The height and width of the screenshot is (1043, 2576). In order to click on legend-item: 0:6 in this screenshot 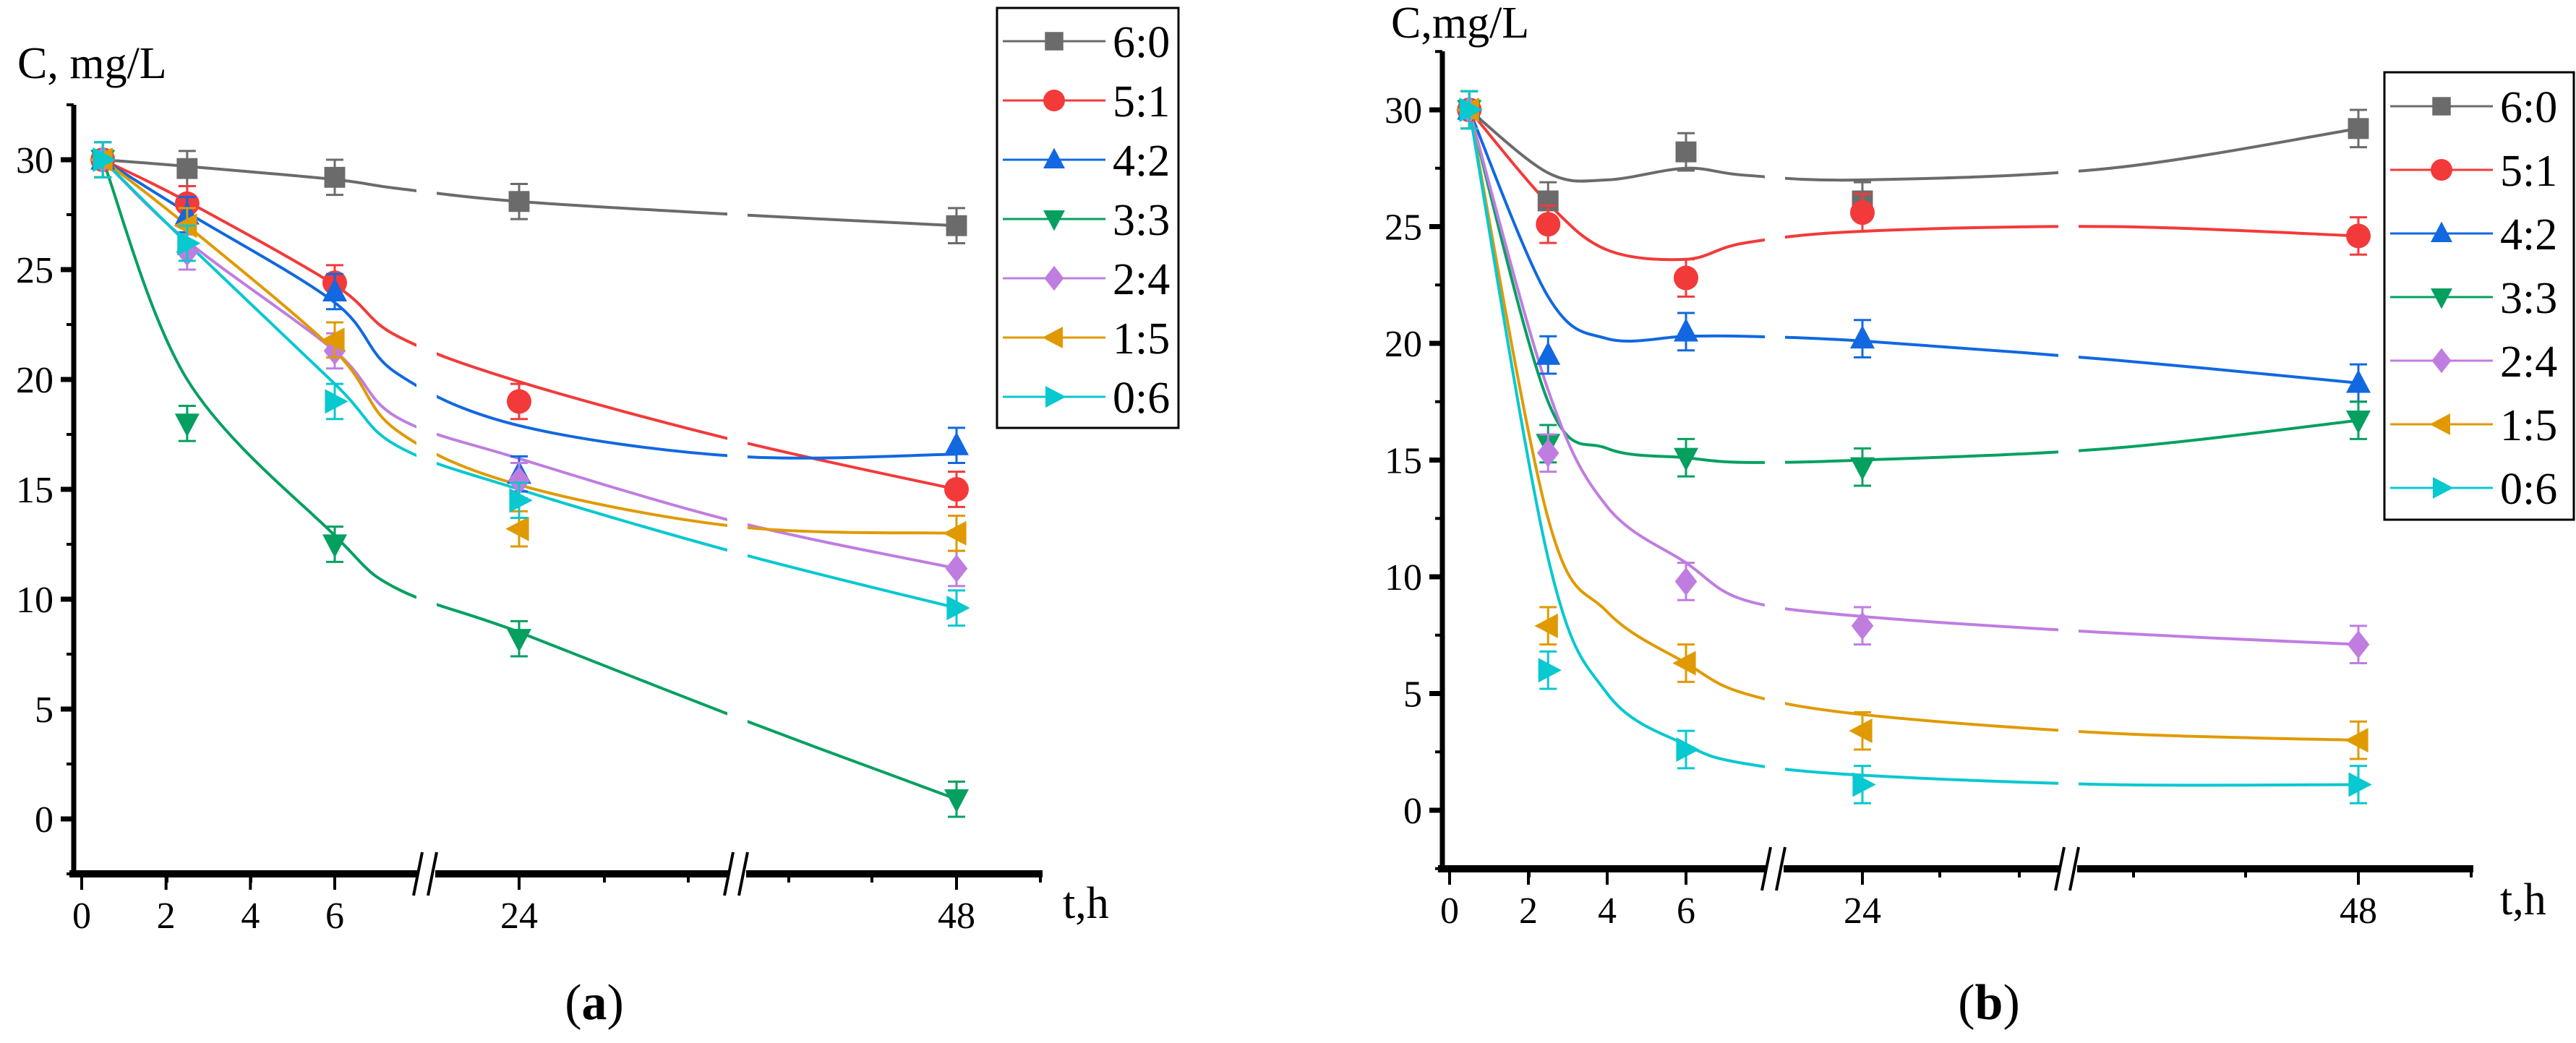, I will do `click(2473, 490)`.